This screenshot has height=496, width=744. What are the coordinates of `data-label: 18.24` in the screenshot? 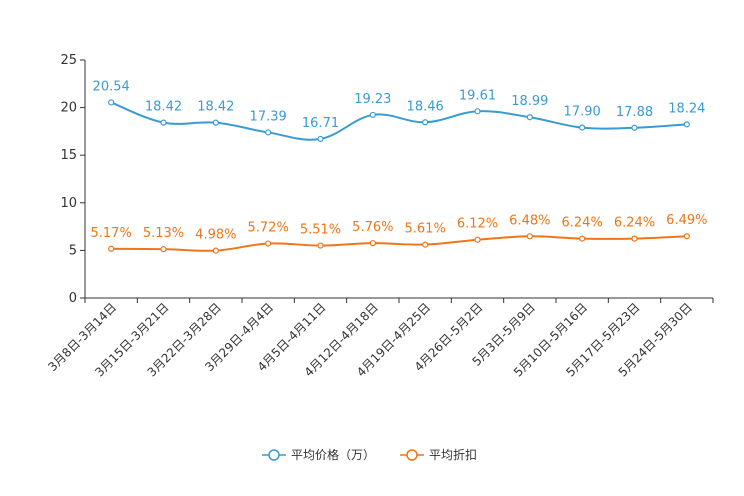 It's located at (686, 108).